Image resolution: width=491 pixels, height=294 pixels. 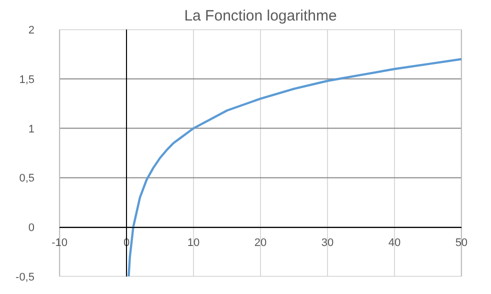 What do you see at coordinates (25, 278) in the screenshot?
I see `y-tick-label: -0,5` at bounding box center [25, 278].